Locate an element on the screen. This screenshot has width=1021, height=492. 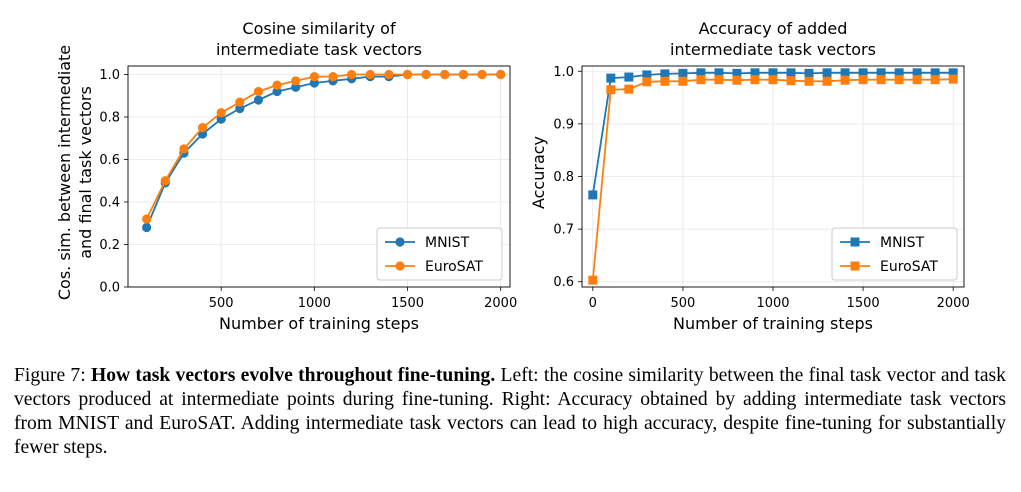
x-tick-label: 1000 is located at coordinates (772, 303).